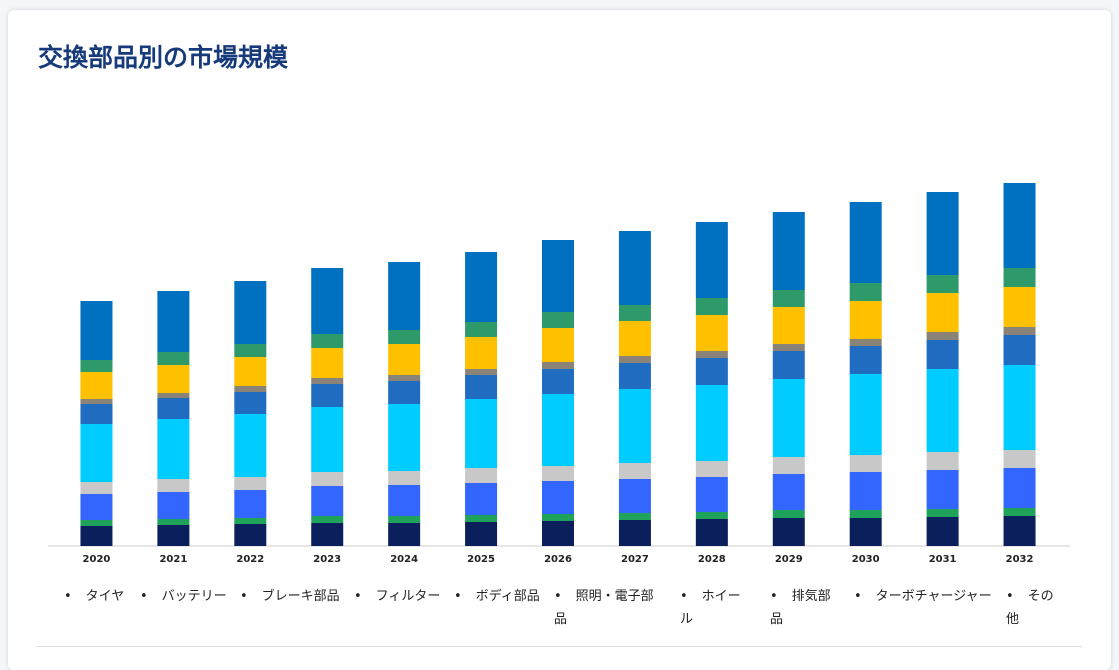 The image size is (1119, 670). What do you see at coordinates (185, 596) in the screenshot?
I see `legend-item: バッテリー` at bounding box center [185, 596].